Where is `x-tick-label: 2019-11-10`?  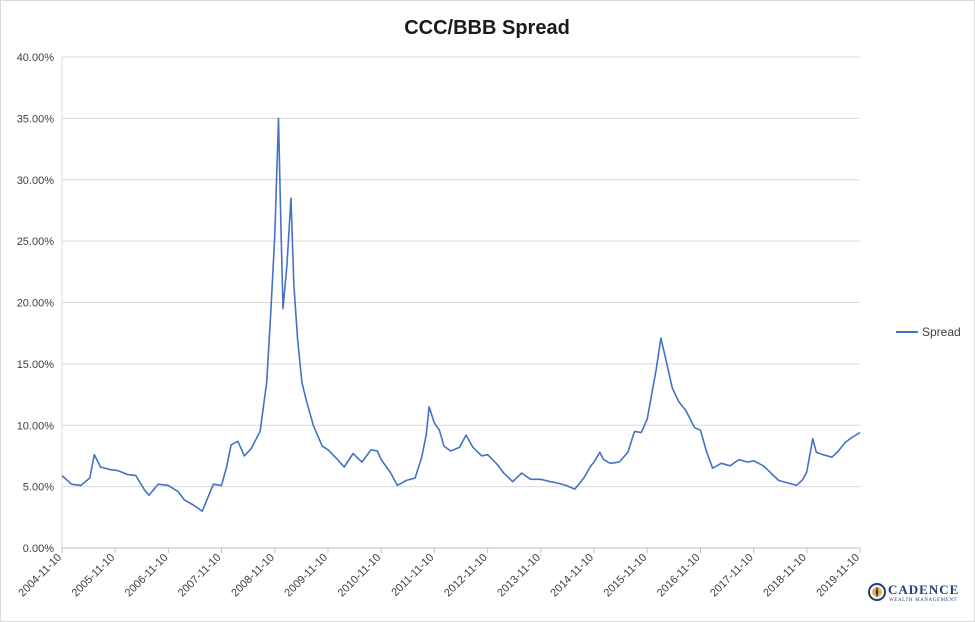 x-tick-label: 2019-11-10 is located at coordinates (838, 576).